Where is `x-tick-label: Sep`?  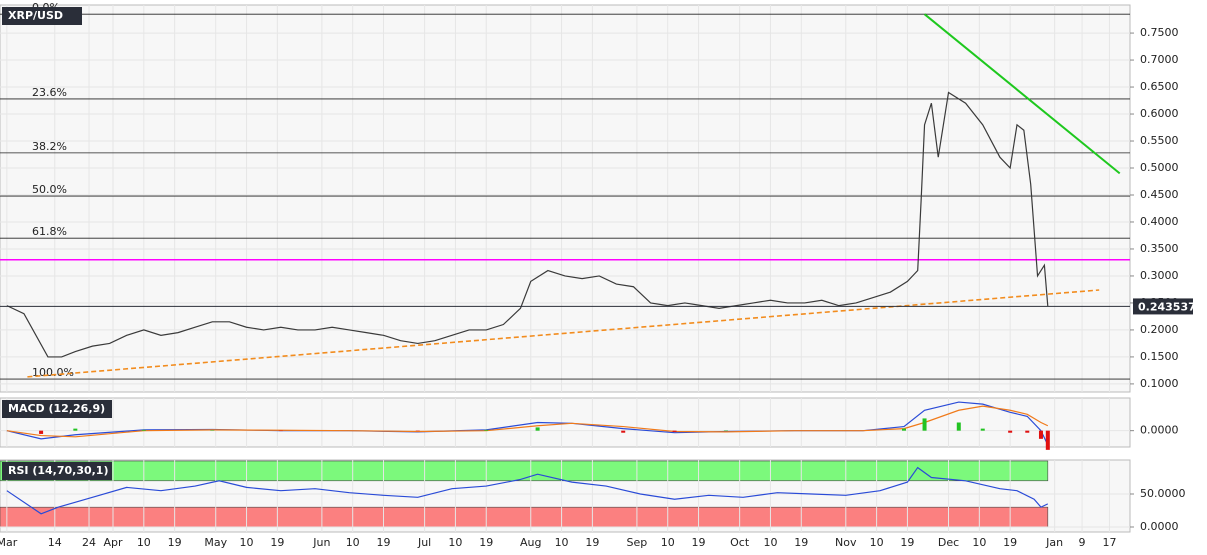
x-tick-label: Sep is located at coordinates (637, 542).